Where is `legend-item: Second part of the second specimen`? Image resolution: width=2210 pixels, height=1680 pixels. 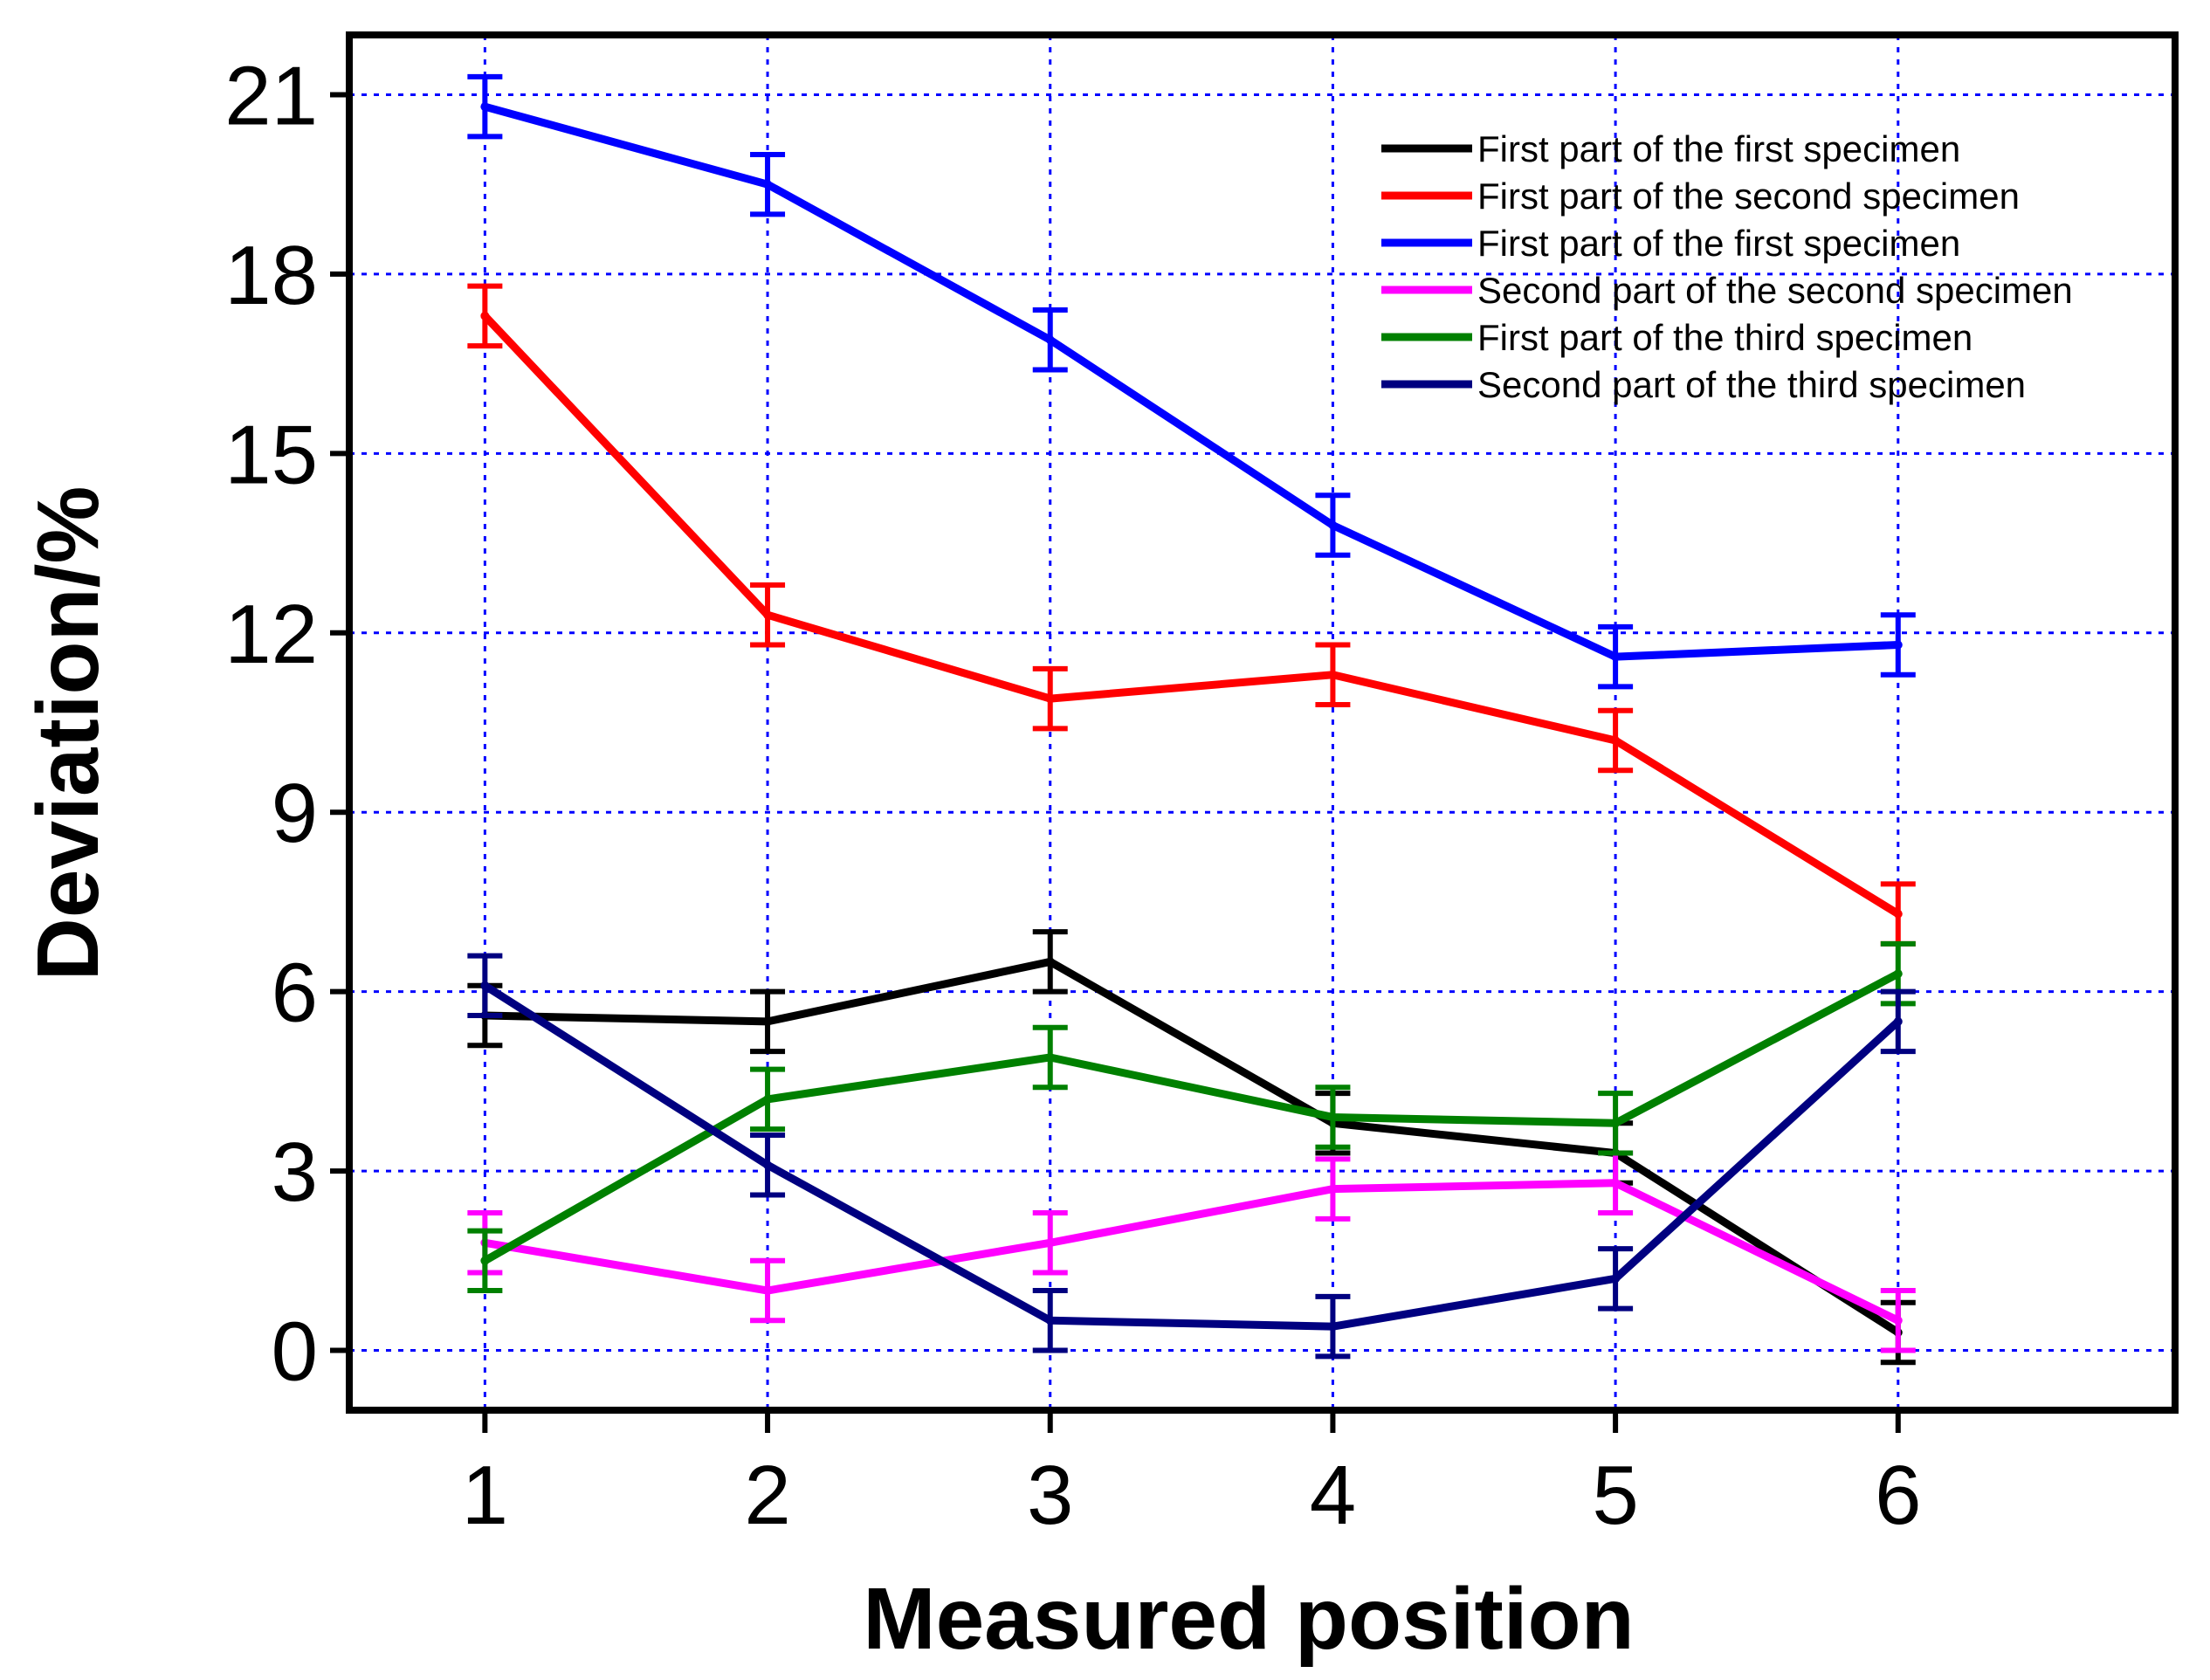
legend-item: Second part of the second specimen is located at coordinates (1727, 290).